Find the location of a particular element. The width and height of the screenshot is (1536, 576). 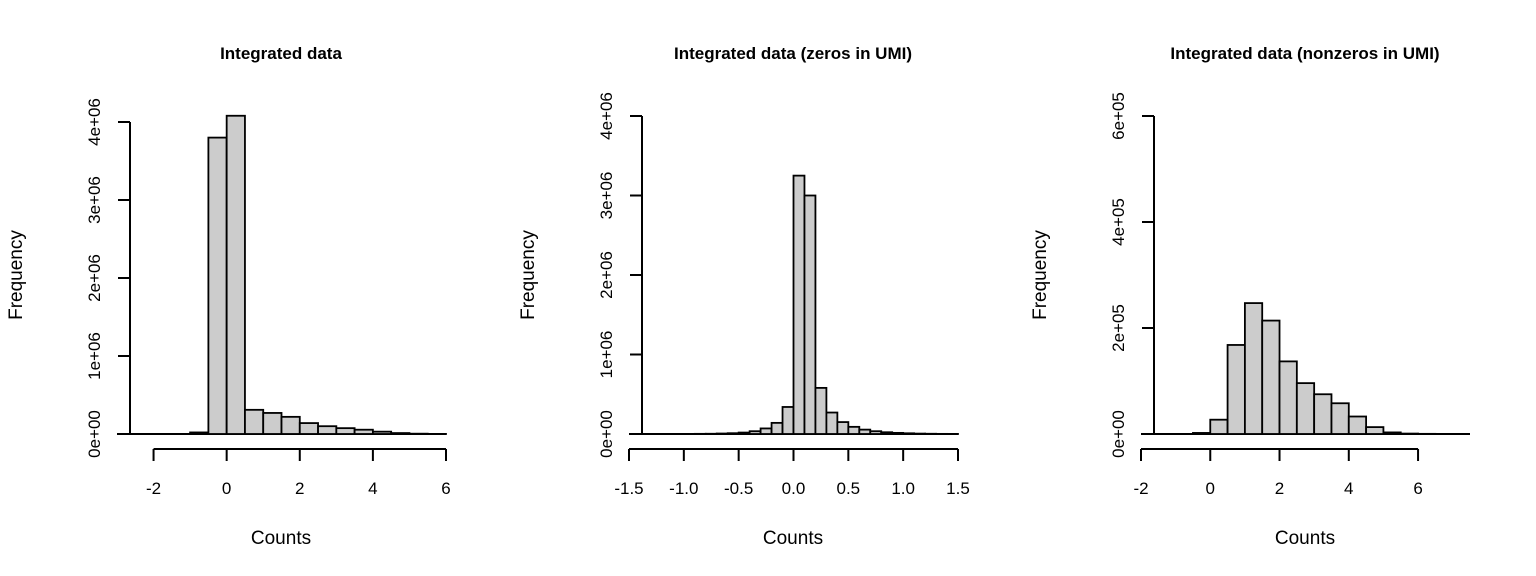

y-tick-label: 2e+05 is located at coordinates (1118, 328).